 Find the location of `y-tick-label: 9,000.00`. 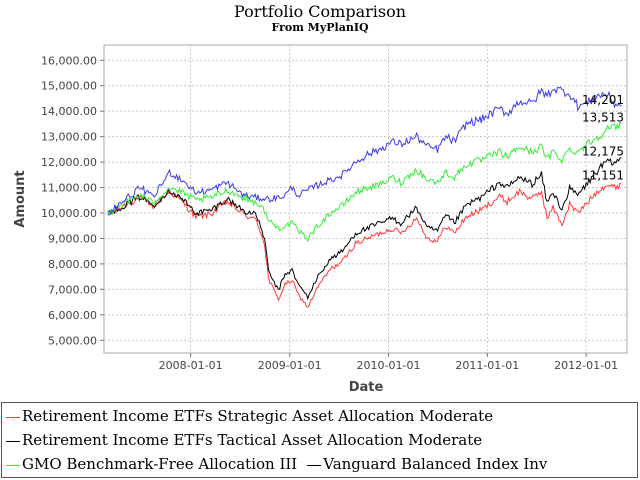

y-tick-label: 9,000.00 is located at coordinates (72, 238).